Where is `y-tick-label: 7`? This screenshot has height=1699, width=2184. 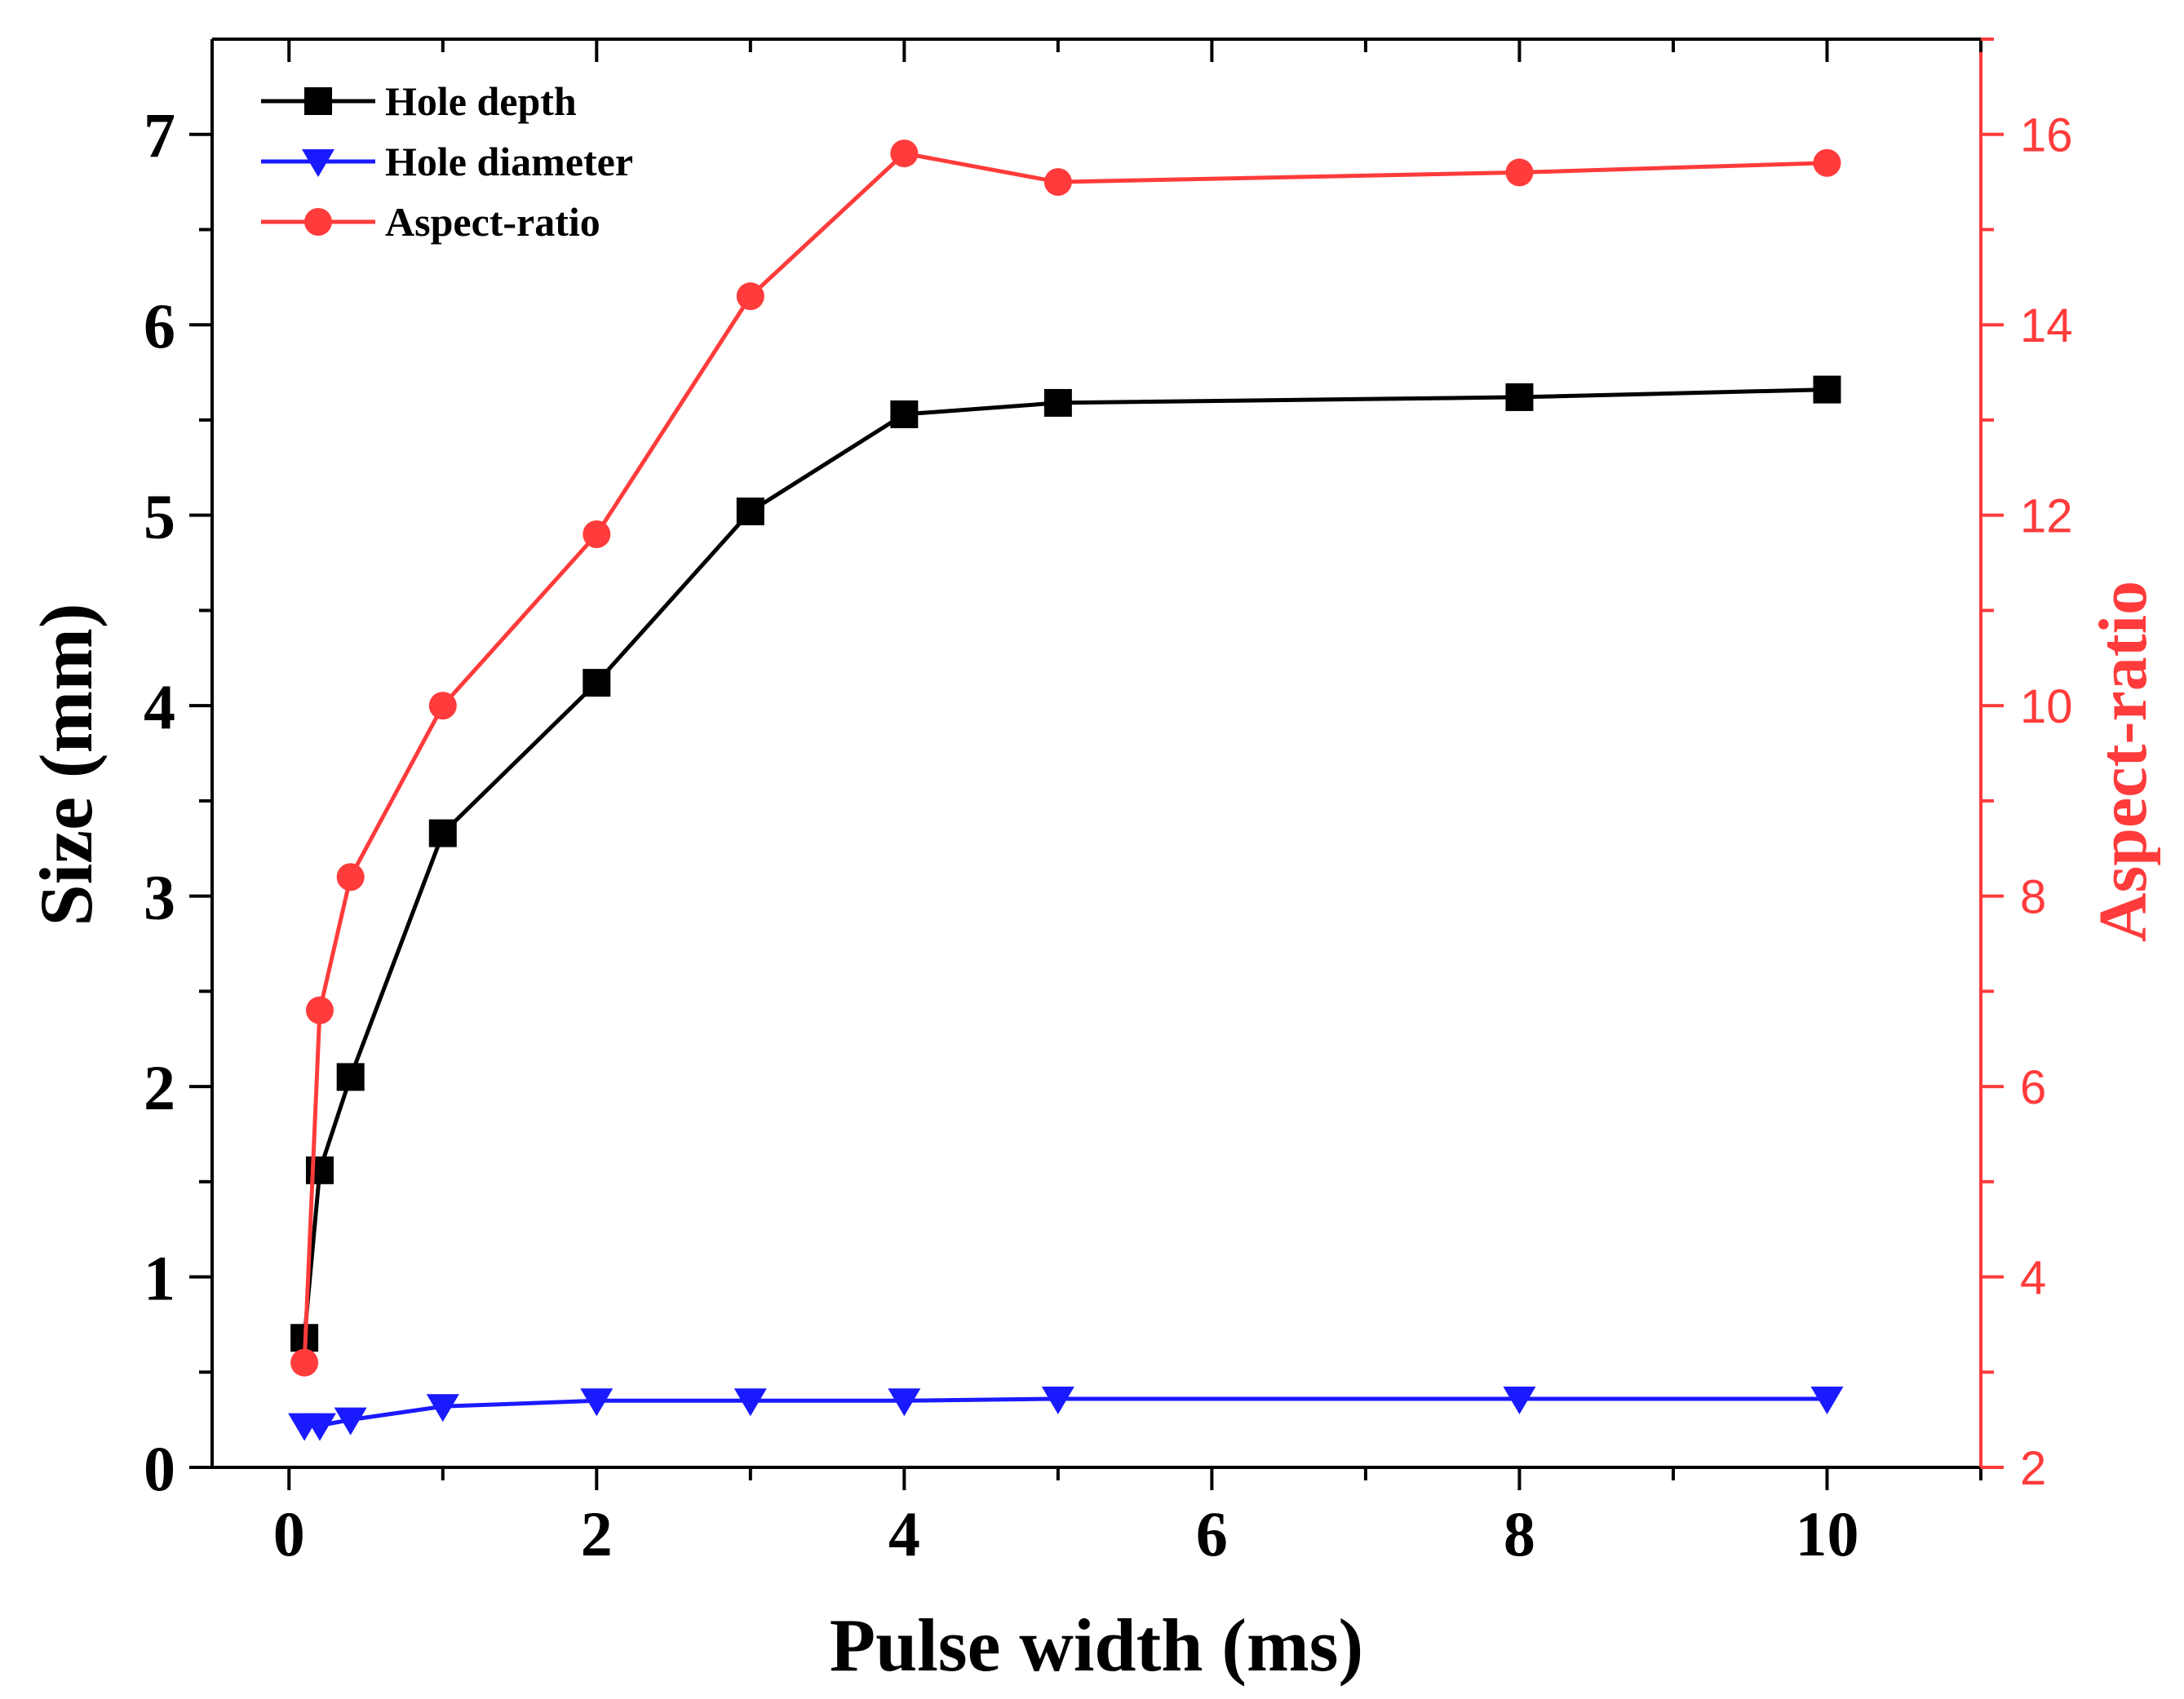 y-tick-label: 7 is located at coordinates (160, 135).